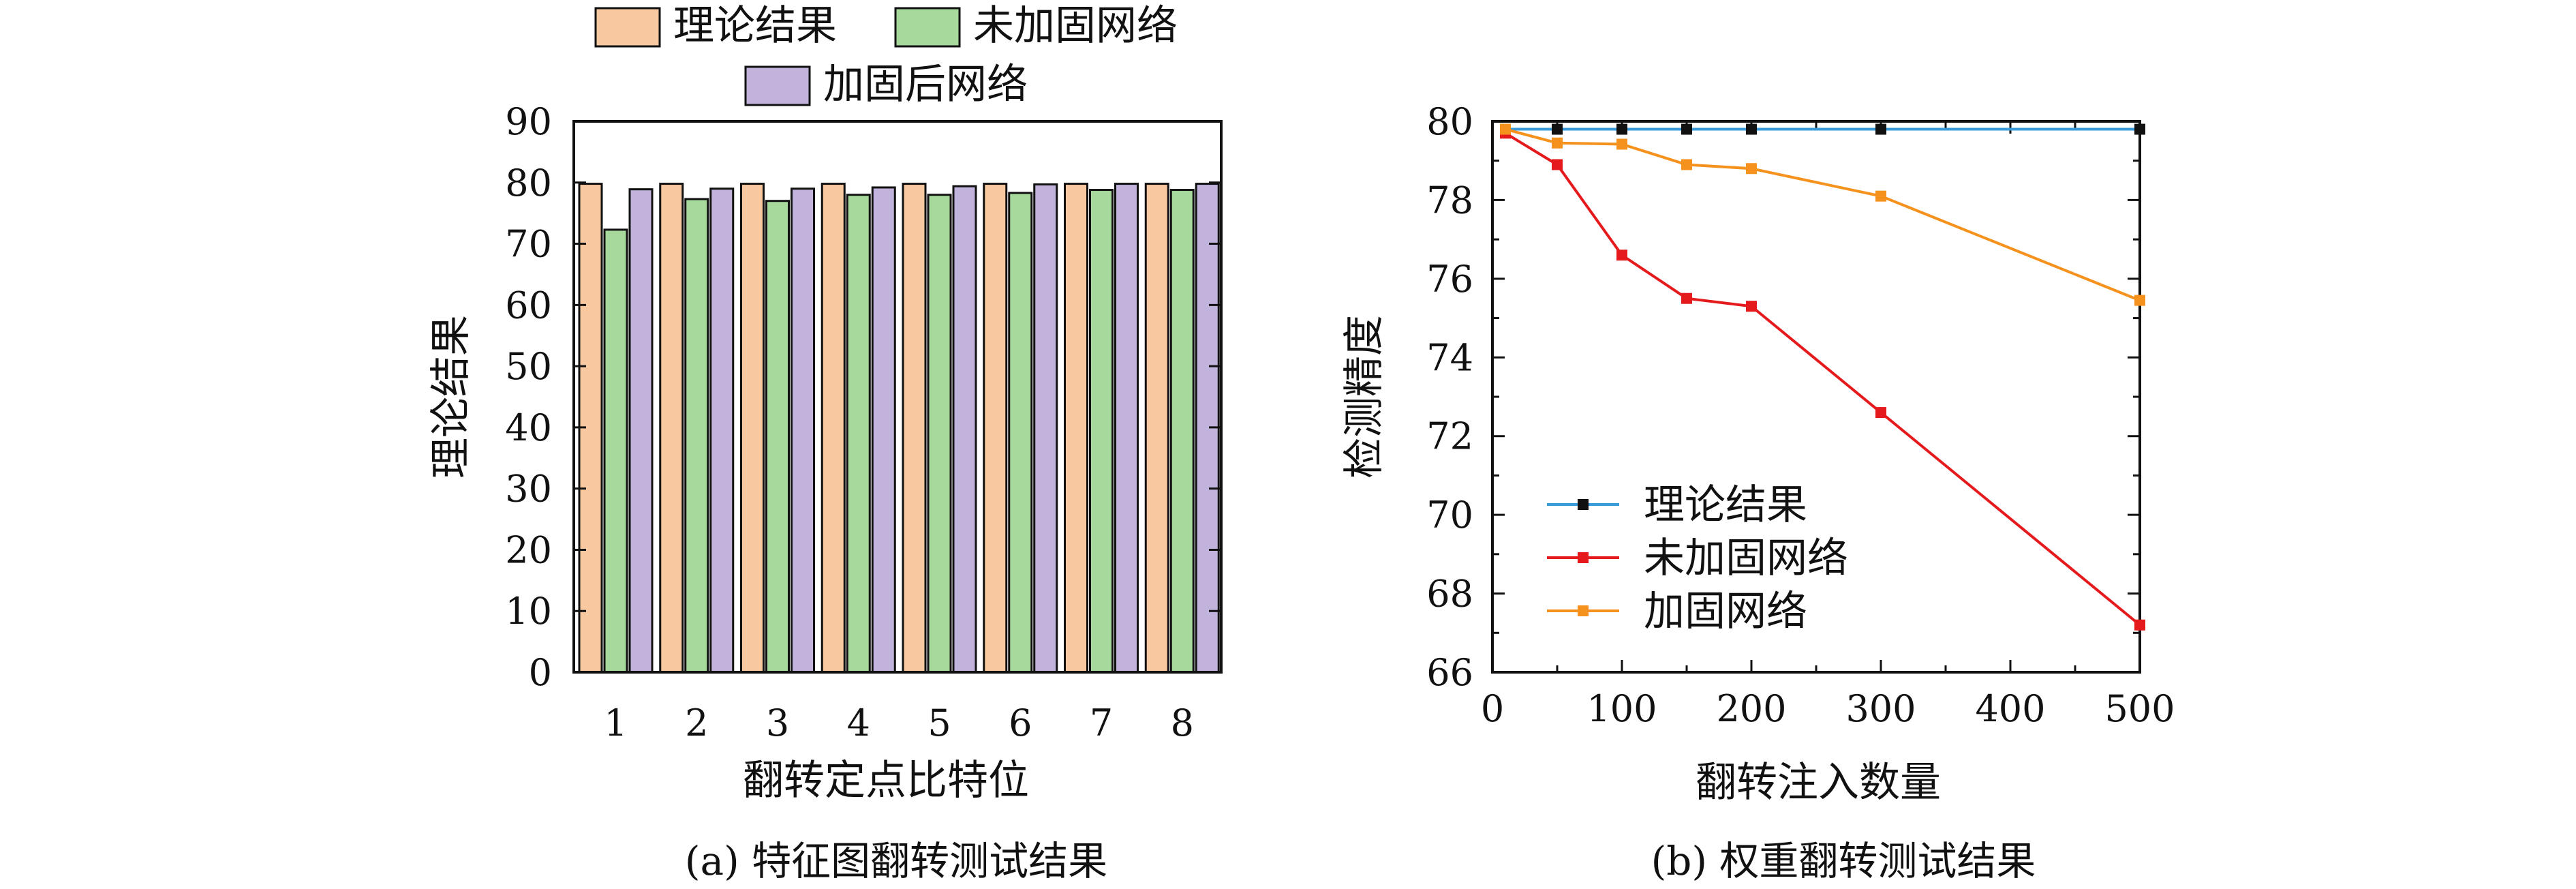 This screenshot has width=2576, height=889. I want to click on y-tick-label: 78, so click(1449, 200).